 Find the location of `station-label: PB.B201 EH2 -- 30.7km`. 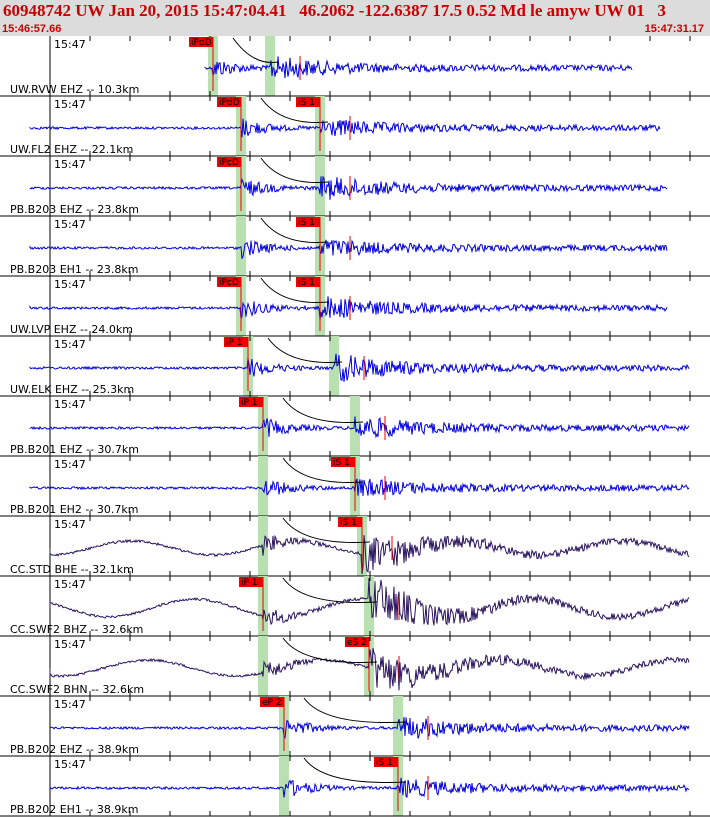

station-label: PB.B201 EH2 -- 30.7km is located at coordinates (74, 509).